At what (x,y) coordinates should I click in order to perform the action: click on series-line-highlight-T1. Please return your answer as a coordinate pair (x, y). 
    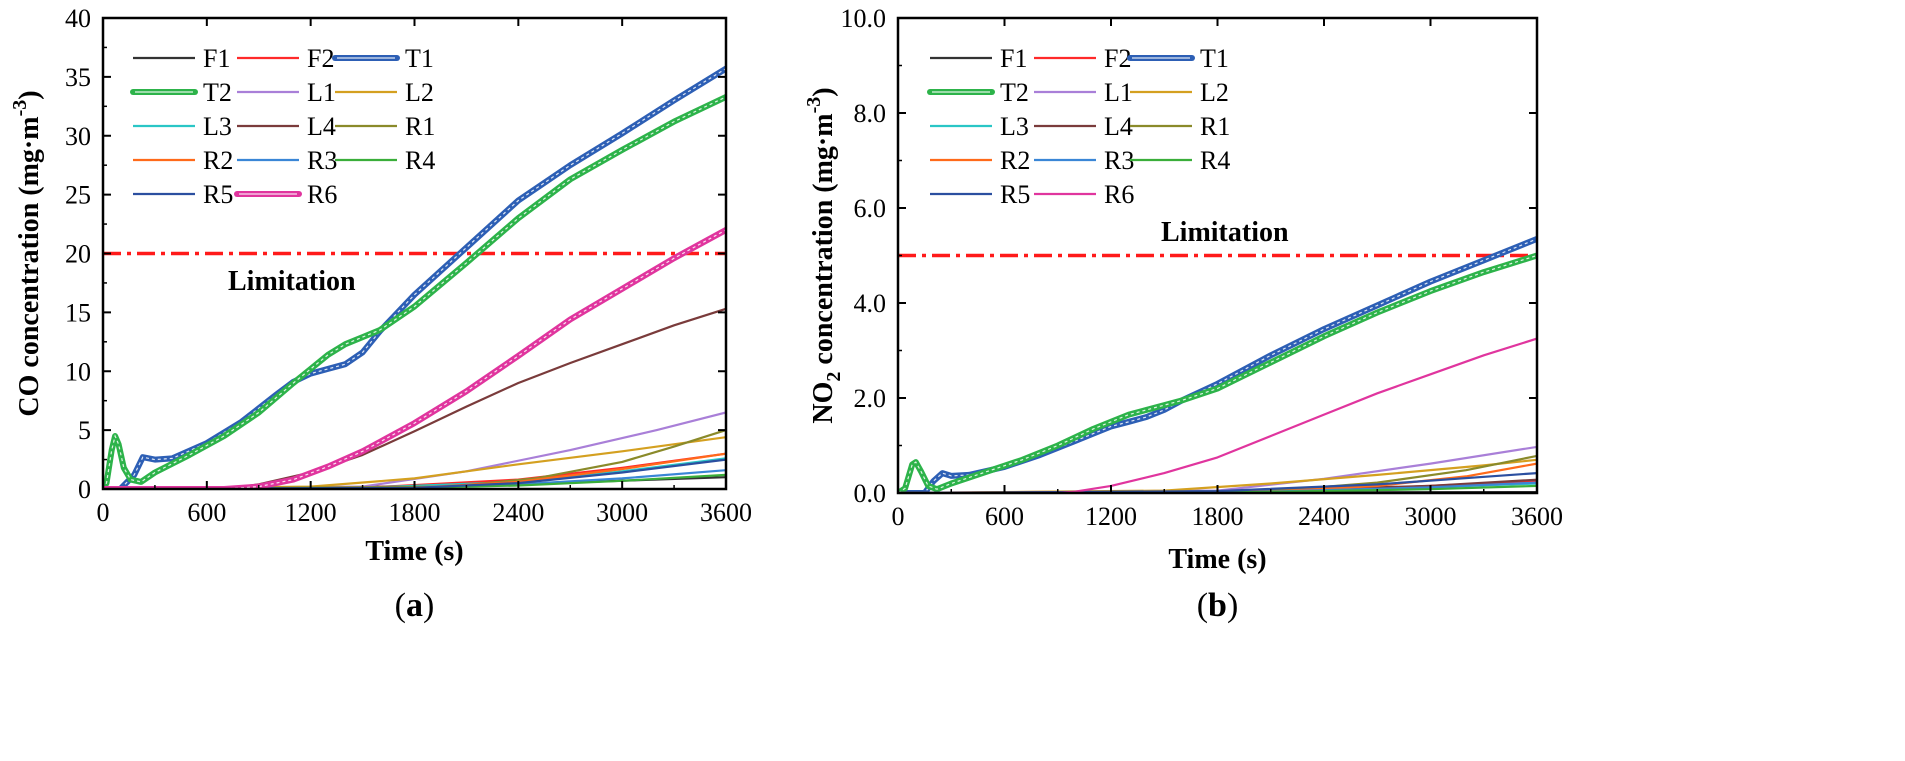
    Looking at the image, I should click on (1217, 365).